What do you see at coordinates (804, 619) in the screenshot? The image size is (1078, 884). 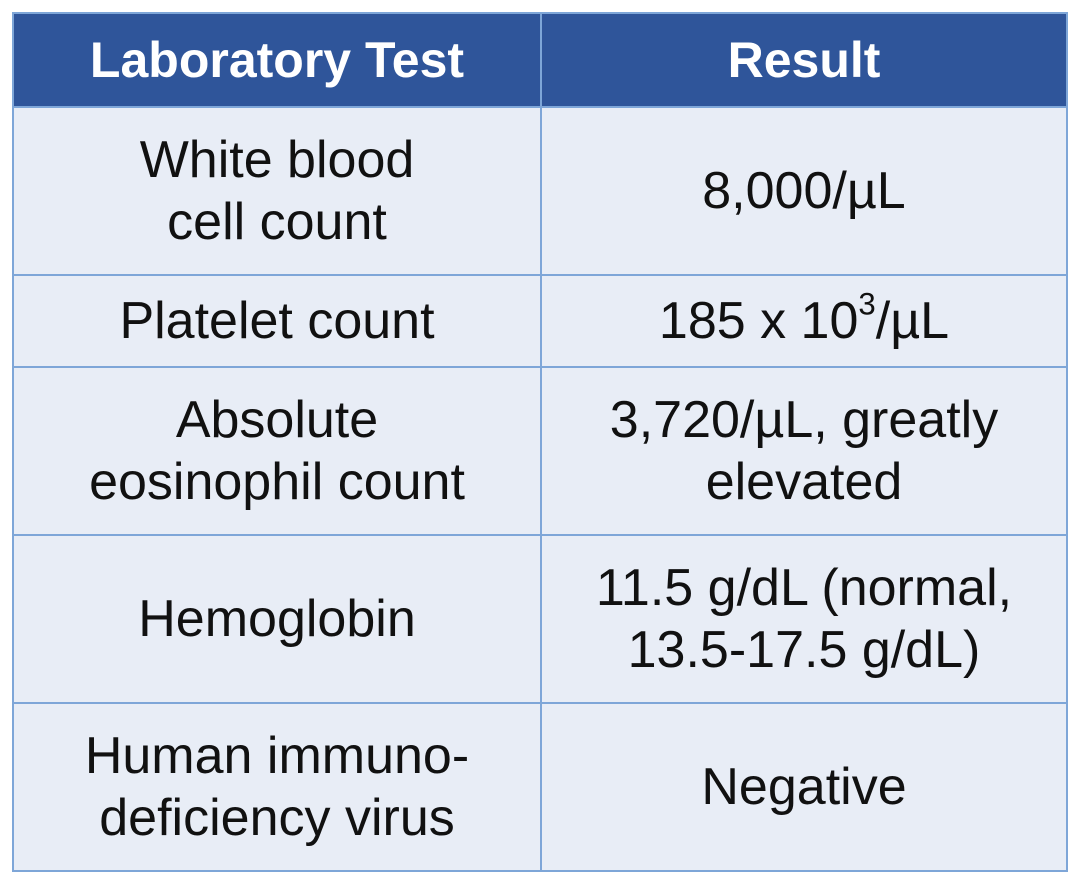 I see `result-cell: 11.5 g/dL (normal, 13.5-17.5 g/dL)` at bounding box center [804, 619].